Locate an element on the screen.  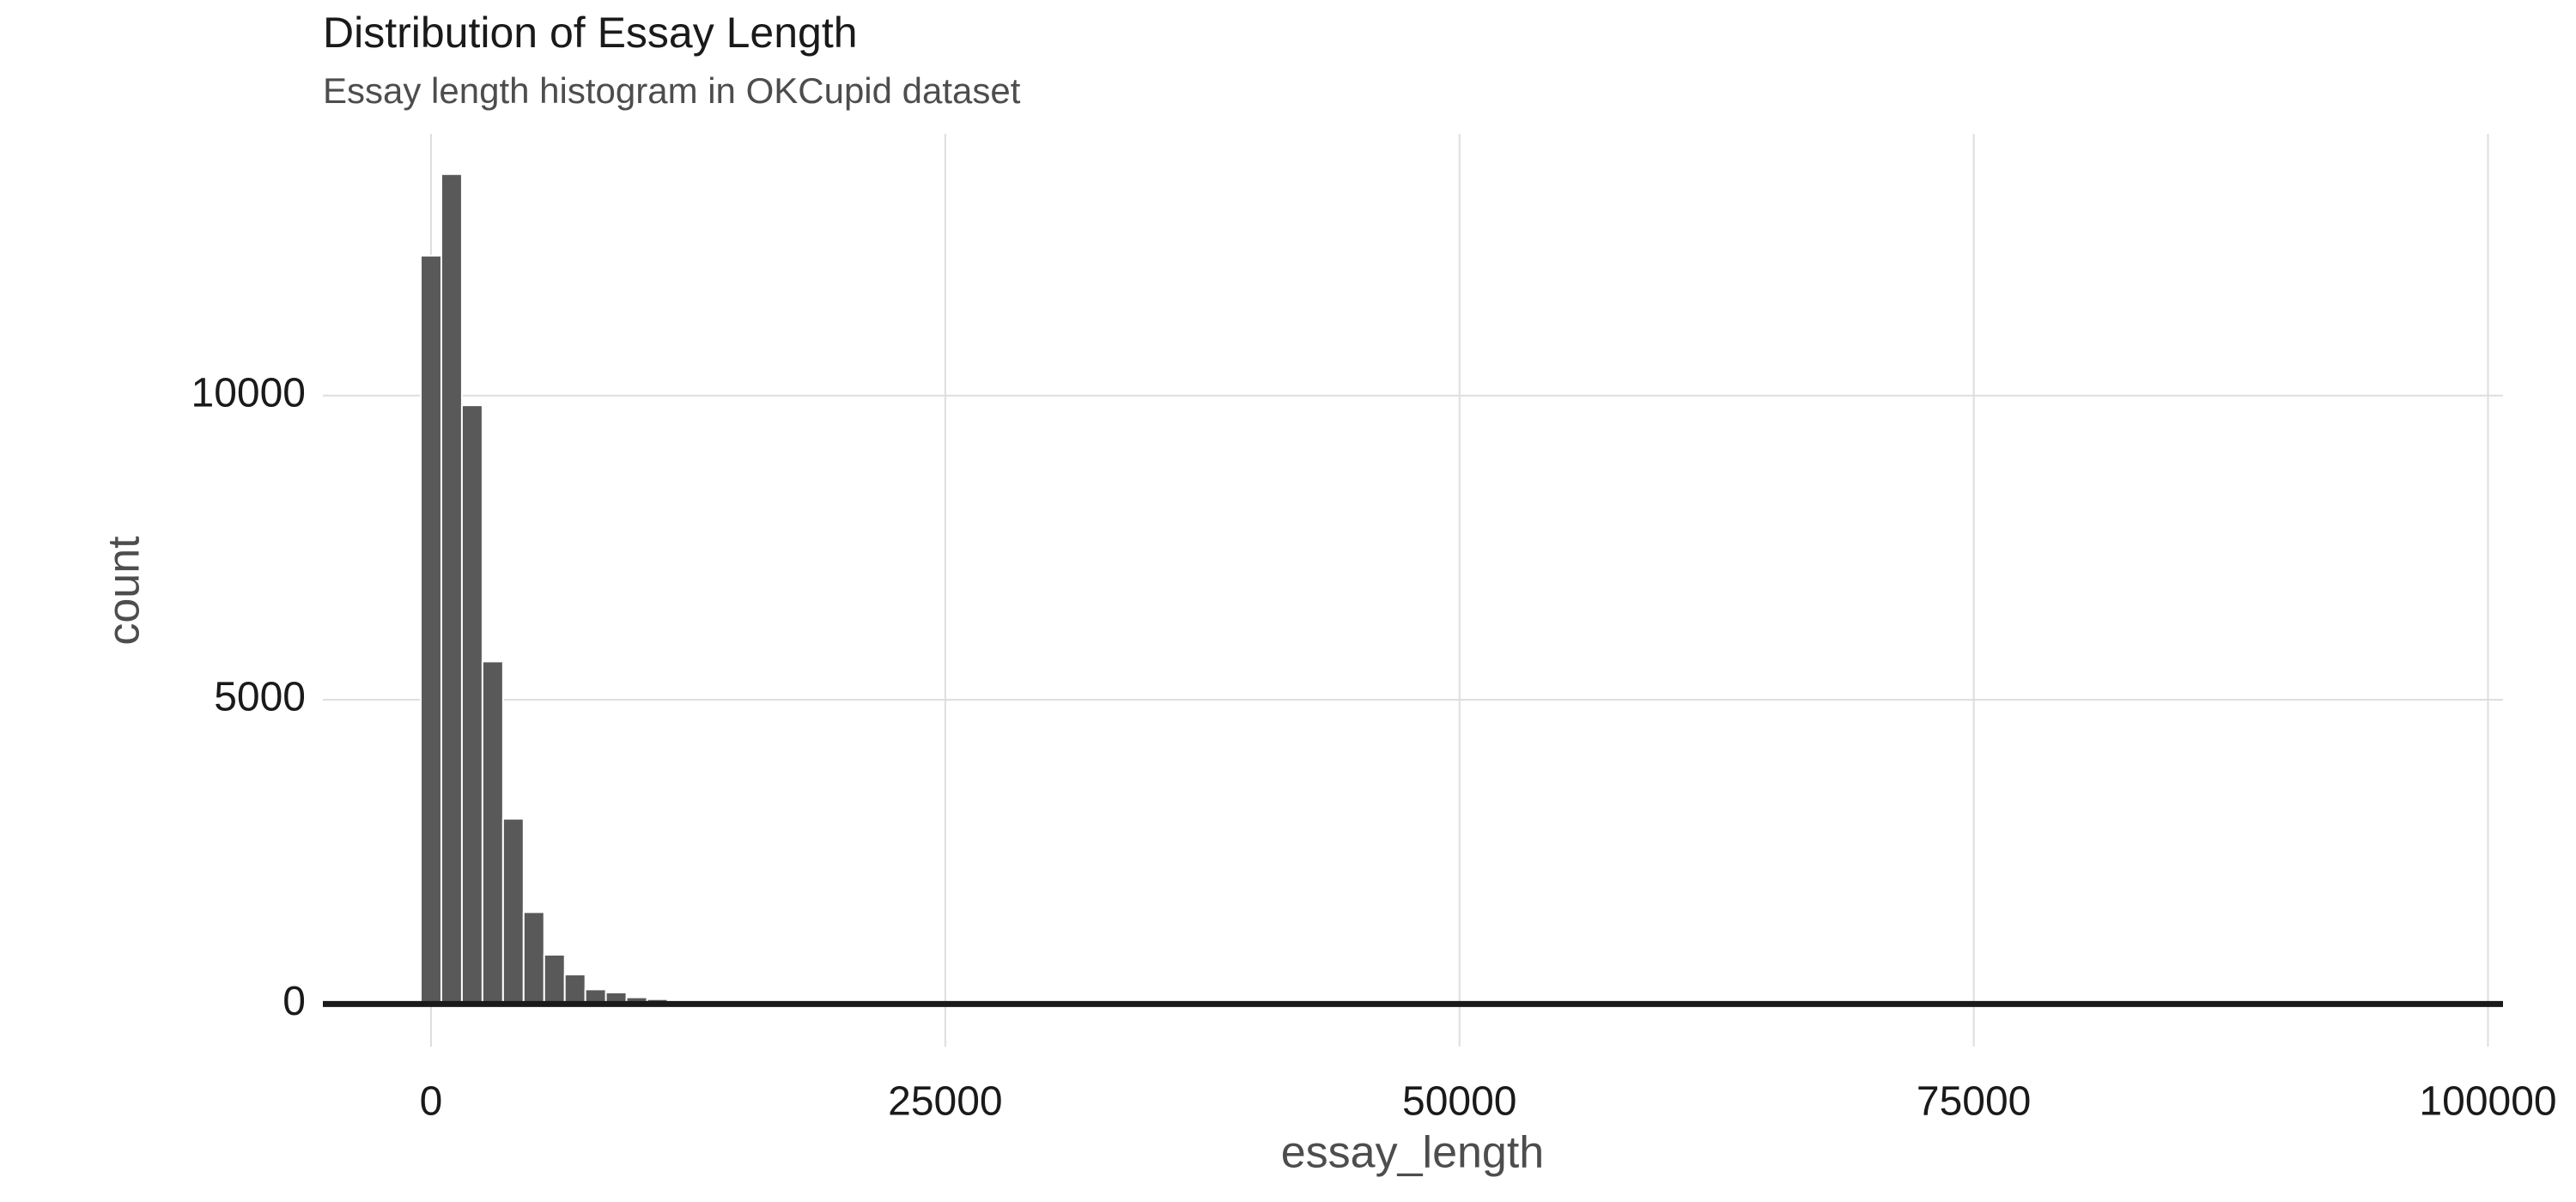
x-tick-label: 75000 is located at coordinates (1974, 1102).